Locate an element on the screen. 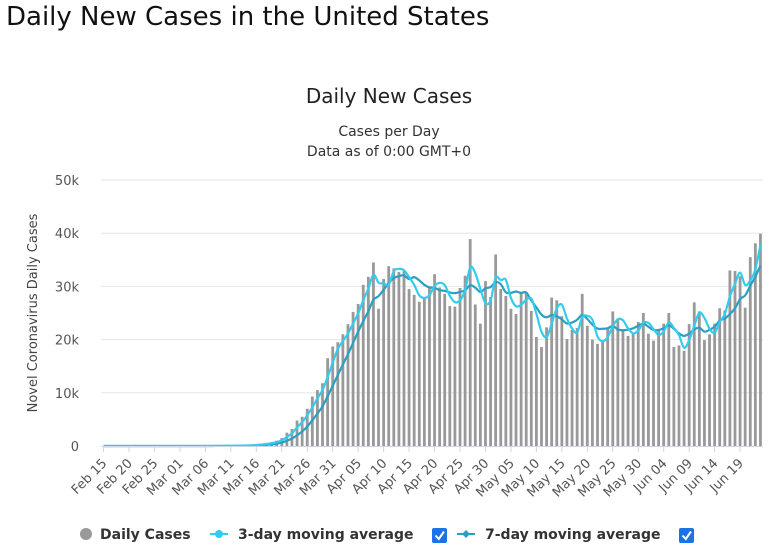 This screenshot has height=550, width=772. checkbox-7-day-moving-average is located at coordinates (686, 535).